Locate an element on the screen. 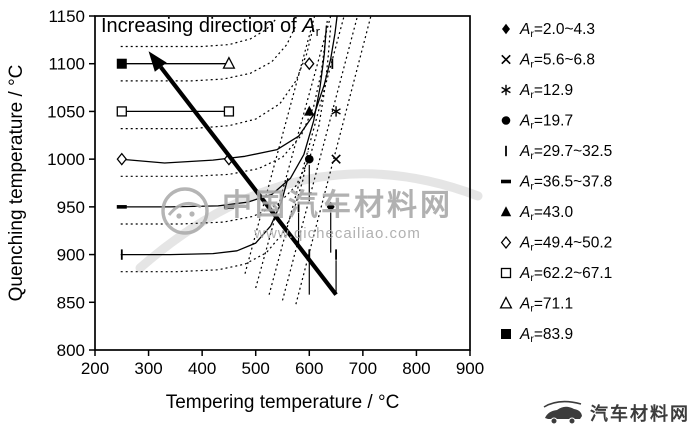  series-triangle-open is located at coordinates (229, 62).